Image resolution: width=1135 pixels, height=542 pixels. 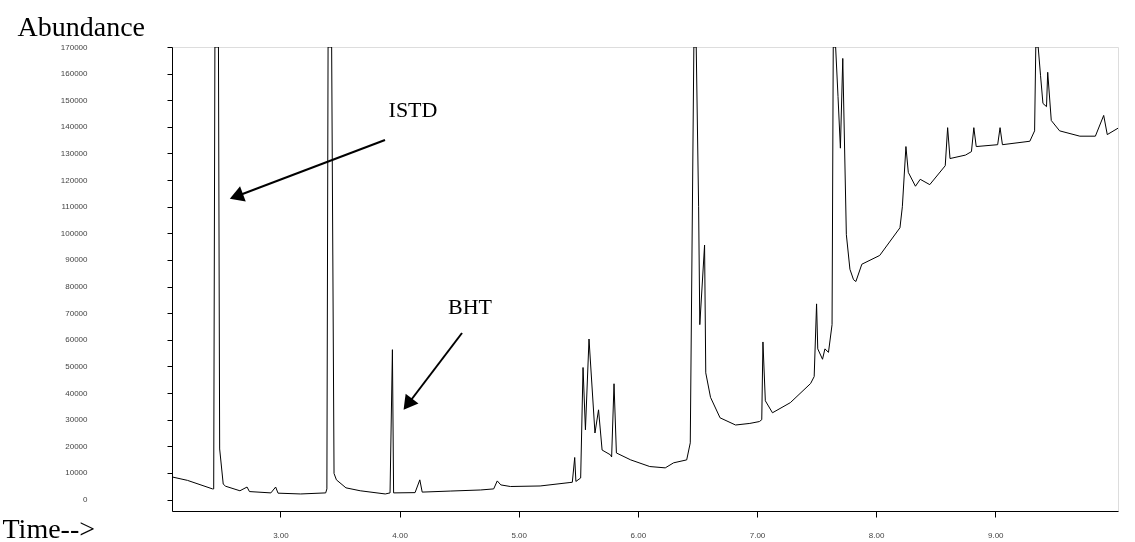 What do you see at coordinates (77, 473) in the screenshot?
I see `y-tick-label: 10000` at bounding box center [77, 473].